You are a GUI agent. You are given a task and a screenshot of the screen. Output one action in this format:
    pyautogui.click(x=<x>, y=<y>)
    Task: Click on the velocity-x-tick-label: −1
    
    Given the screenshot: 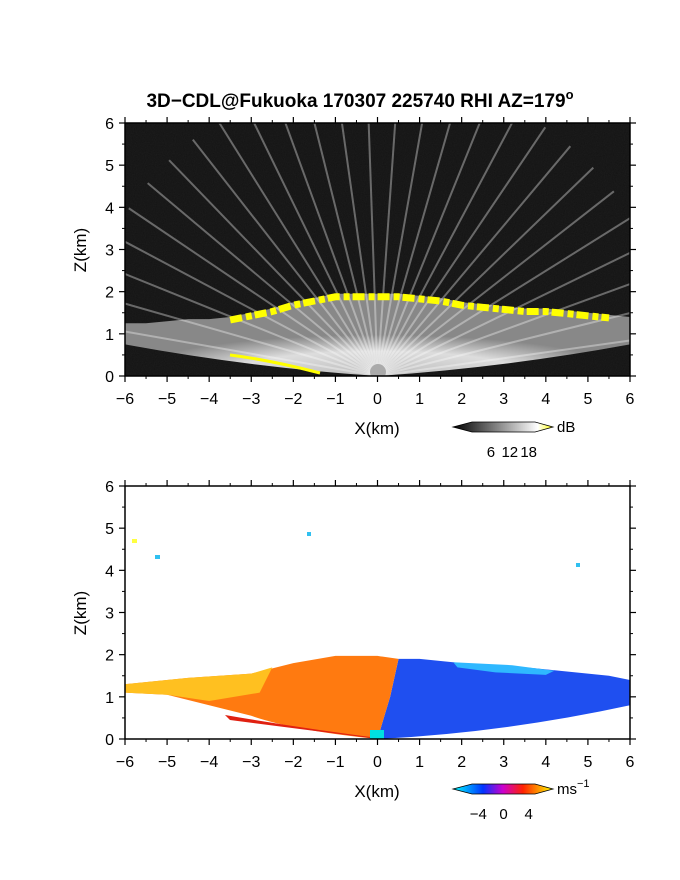 What is the action you would take?
    pyautogui.click(x=335, y=762)
    